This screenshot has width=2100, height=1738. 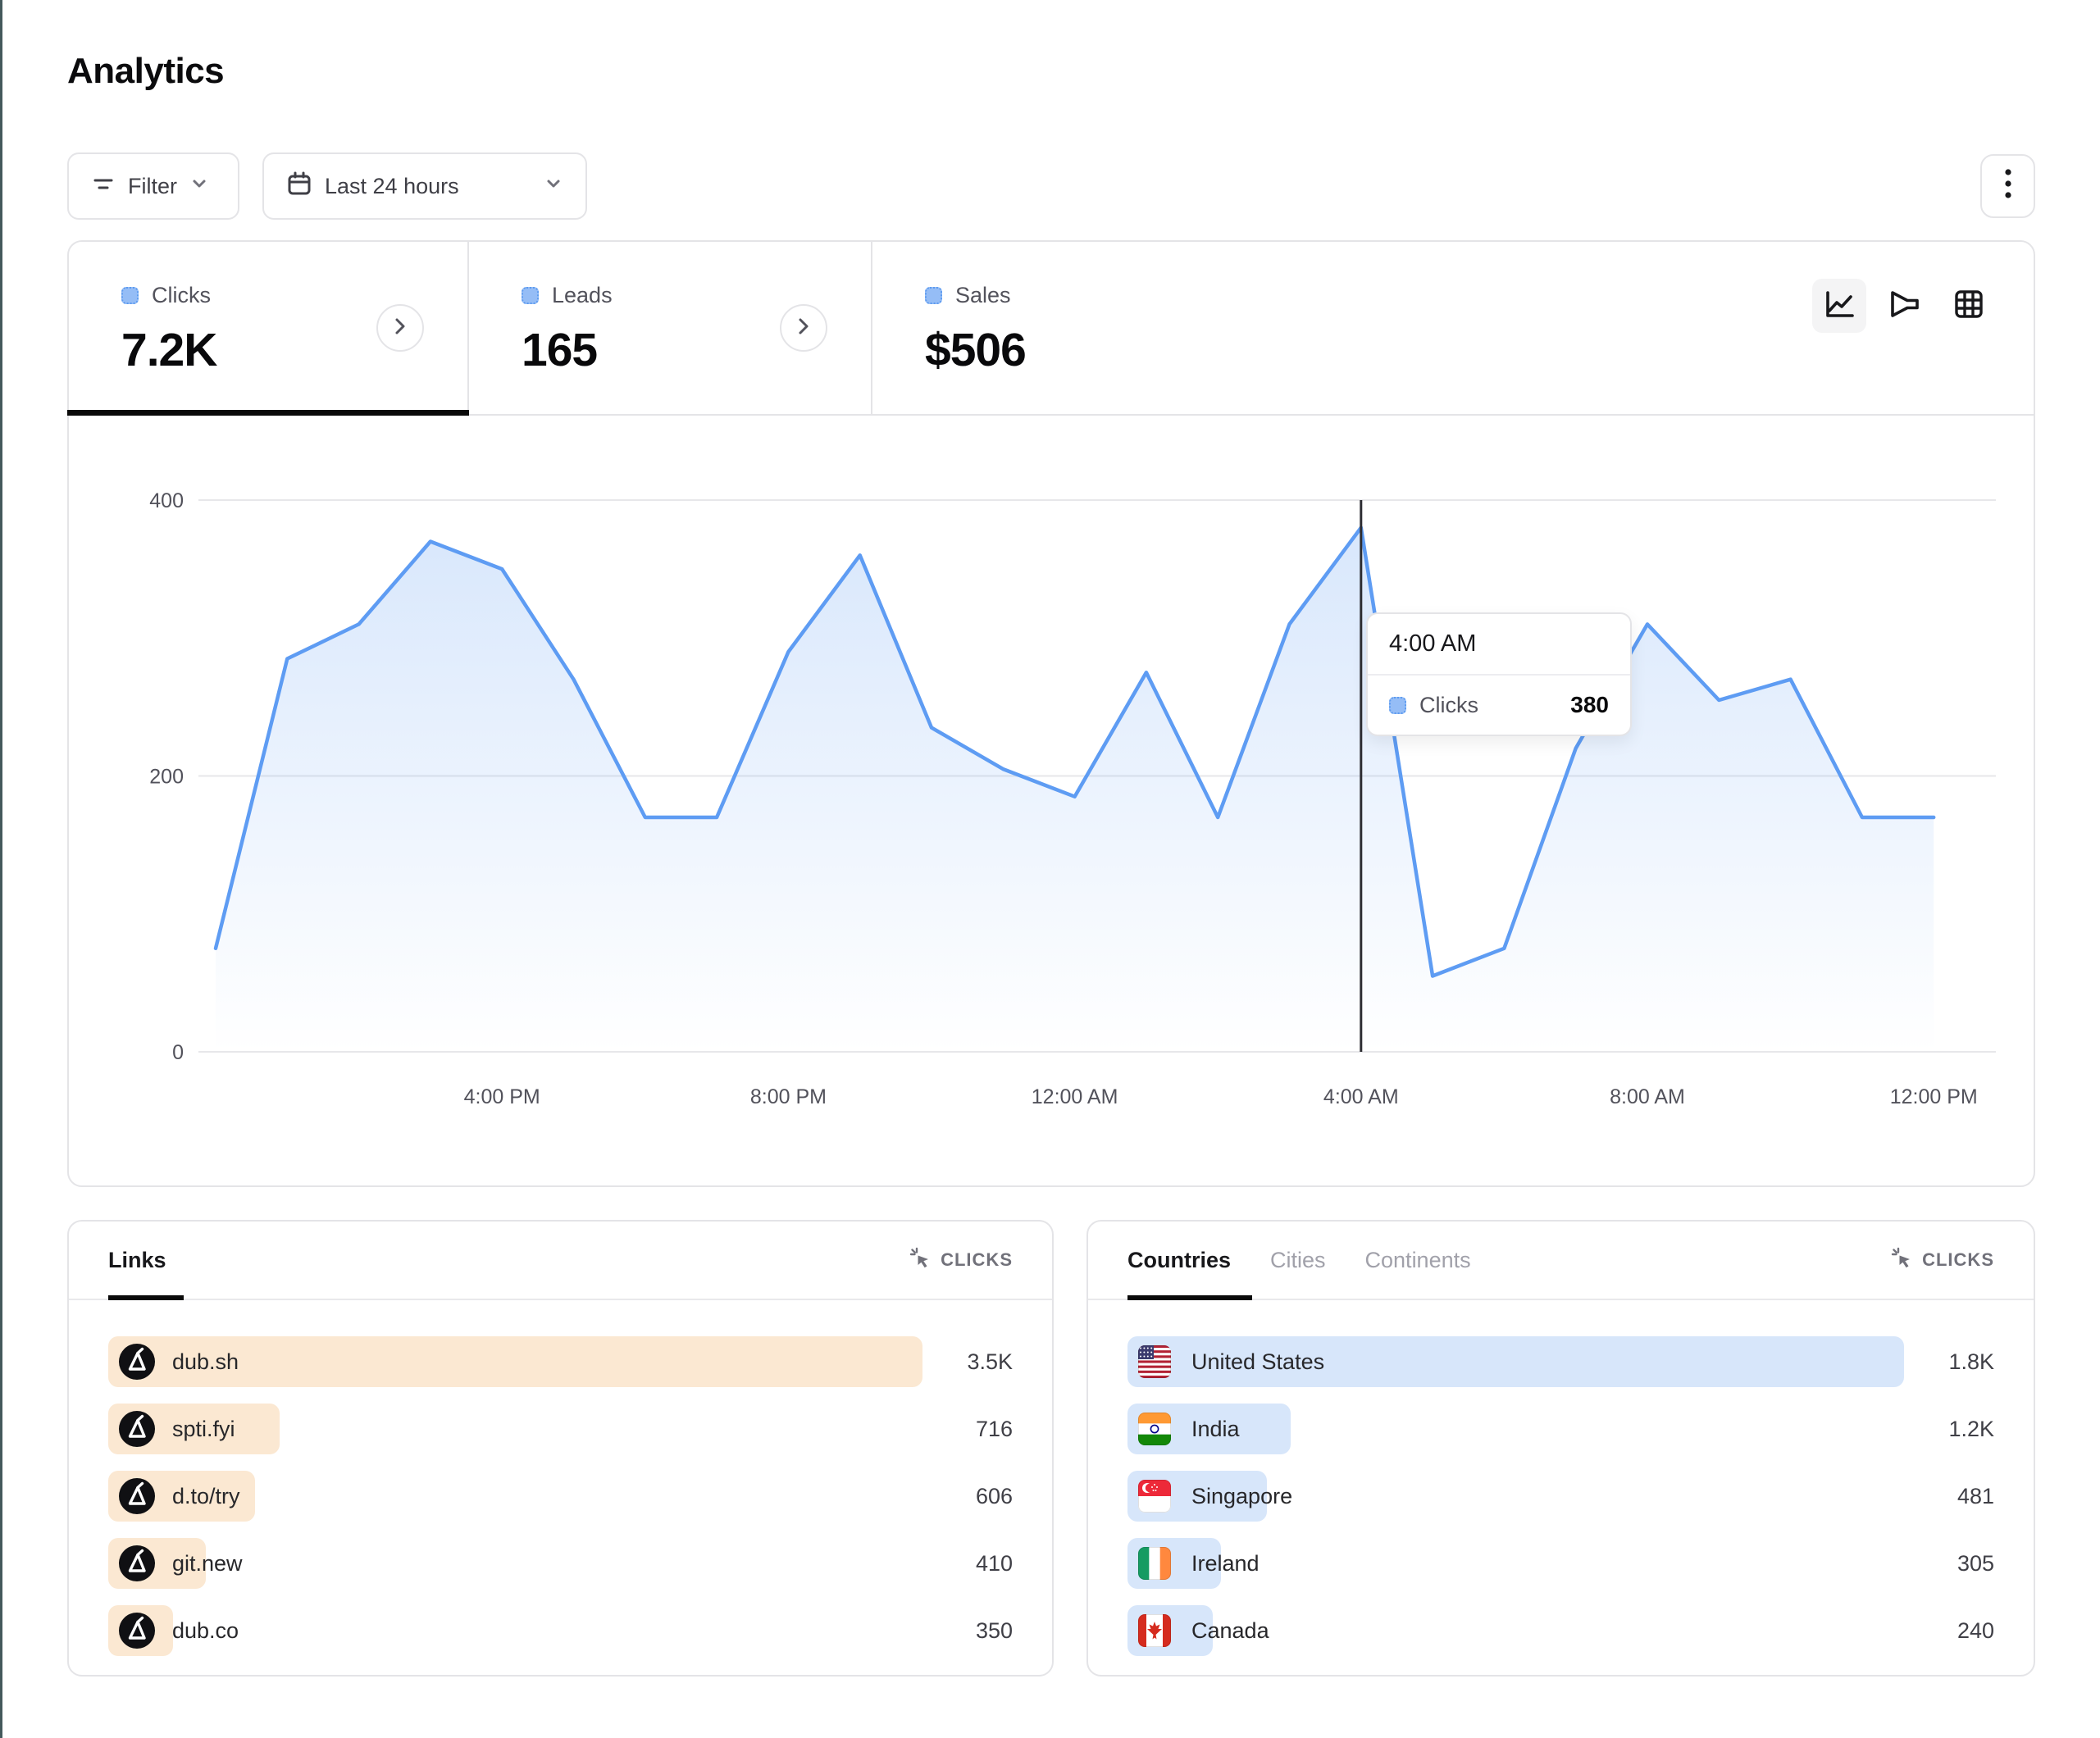 What do you see at coordinates (299, 186) in the screenshot?
I see `calendar-icon` at bounding box center [299, 186].